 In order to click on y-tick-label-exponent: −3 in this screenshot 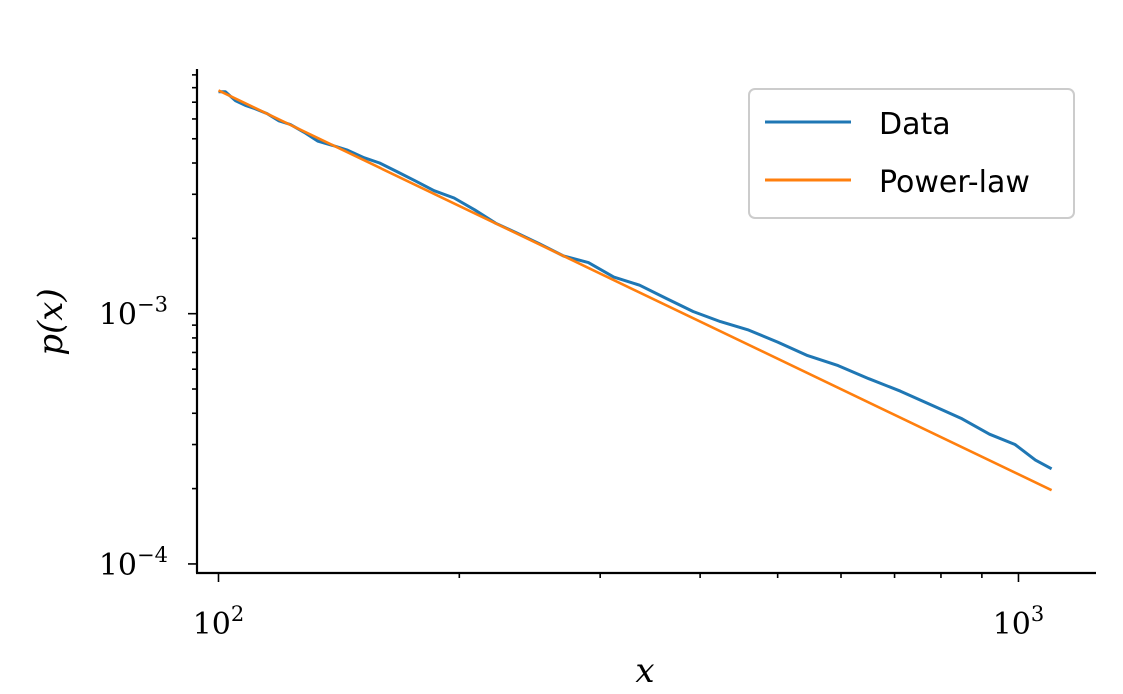, I will do `click(152, 305)`.